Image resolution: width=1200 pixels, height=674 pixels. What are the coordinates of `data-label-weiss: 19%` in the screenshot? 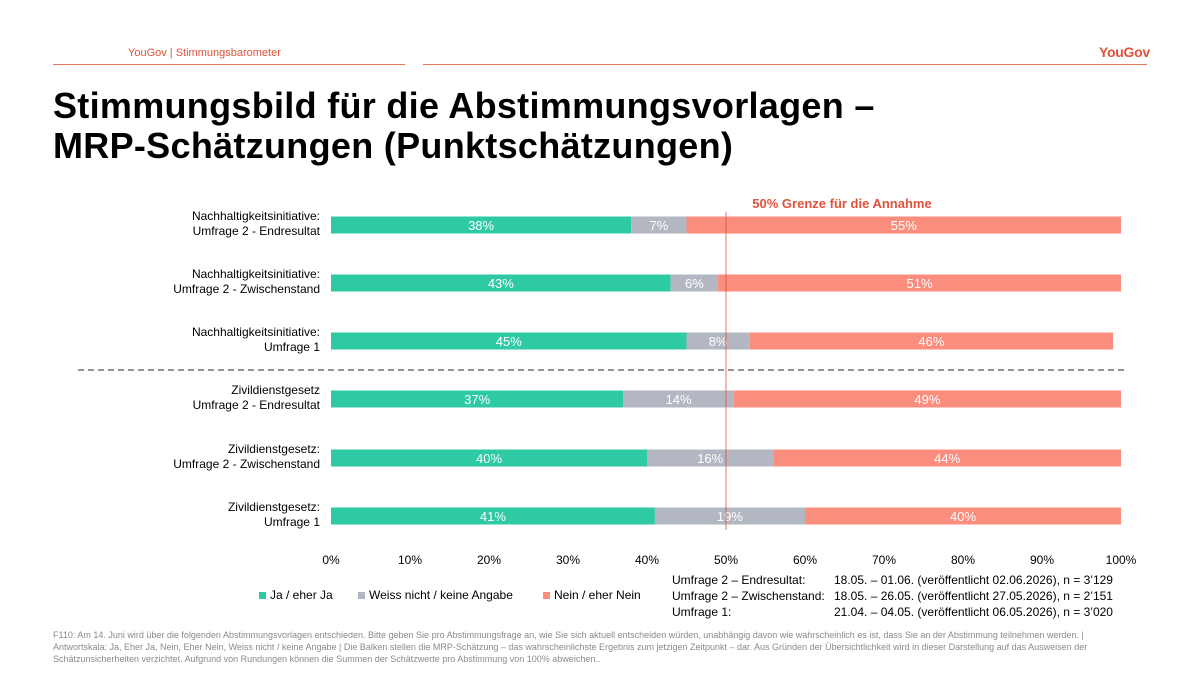 It's located at (730, 516).